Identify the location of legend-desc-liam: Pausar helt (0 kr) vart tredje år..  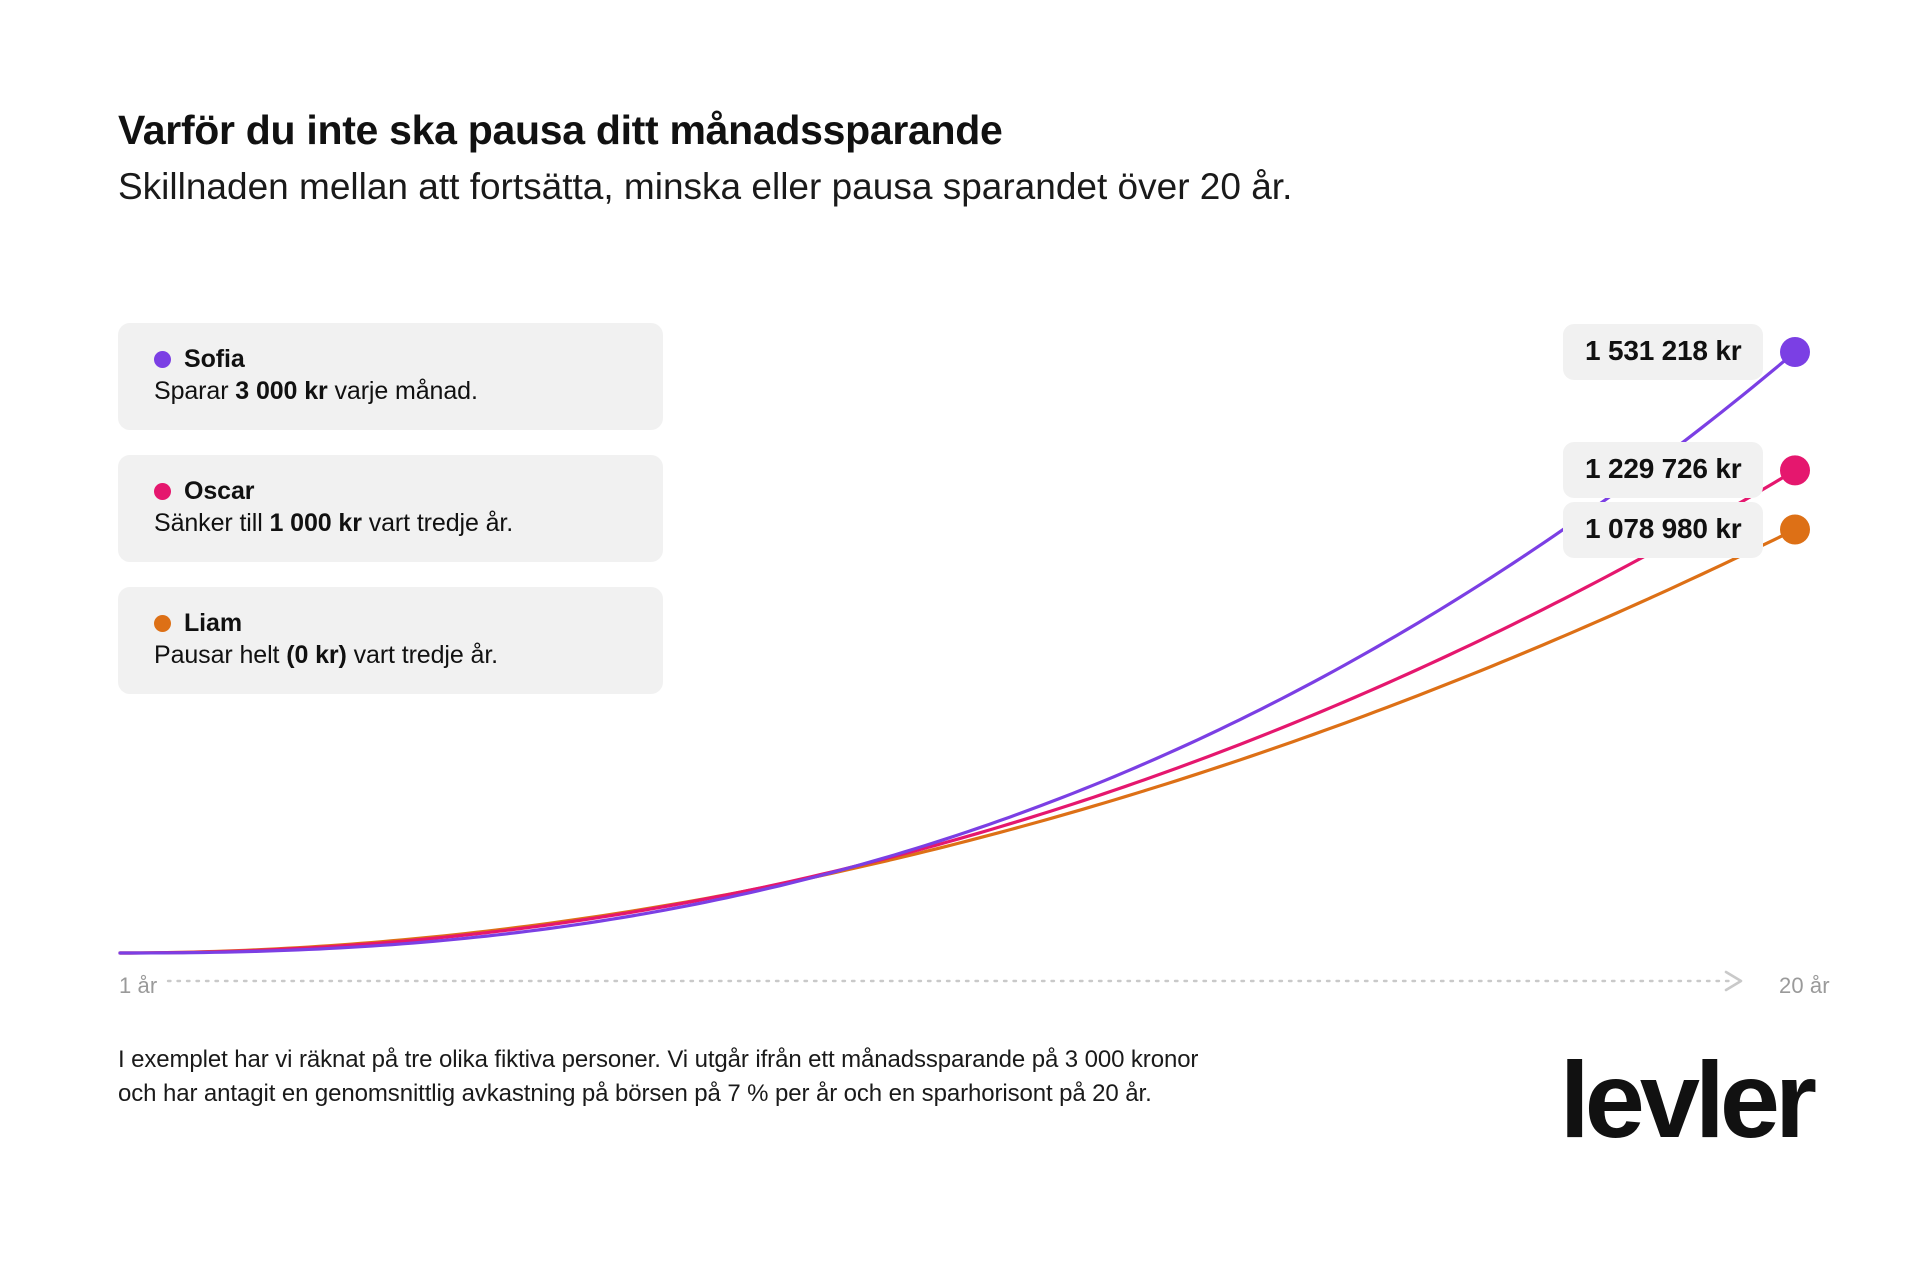
(393, 655).